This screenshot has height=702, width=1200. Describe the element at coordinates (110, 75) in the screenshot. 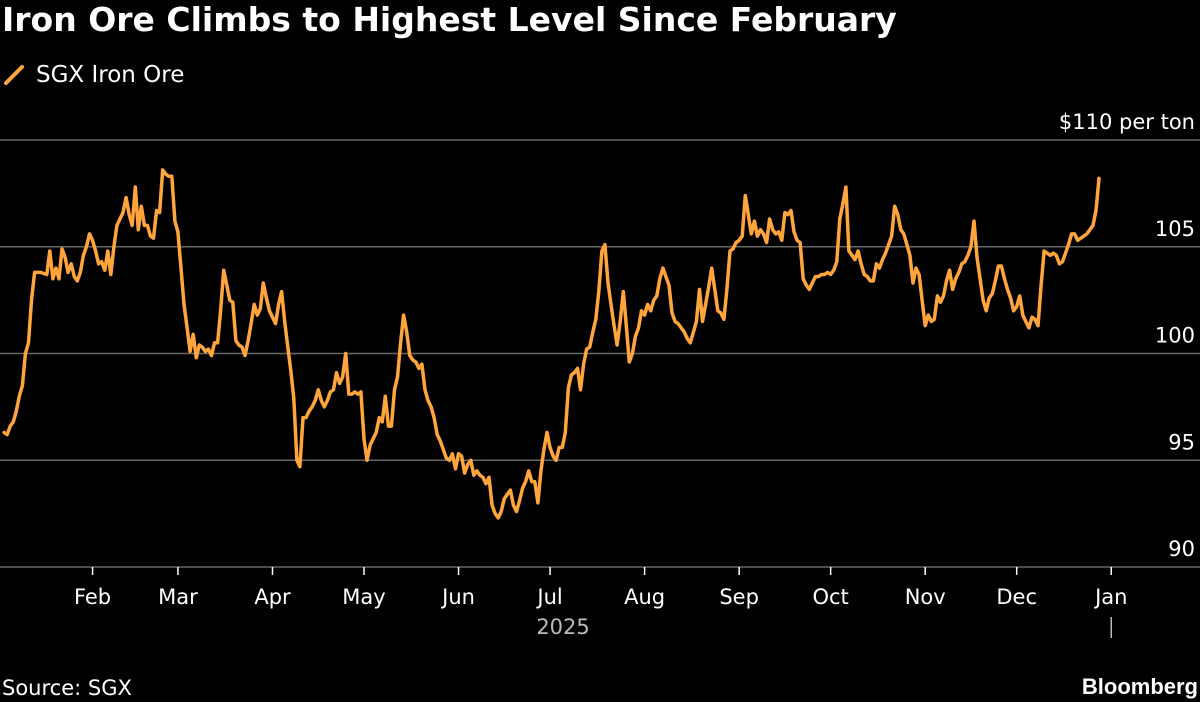

I see `legend-label: SGX Iron Ore` at that location.